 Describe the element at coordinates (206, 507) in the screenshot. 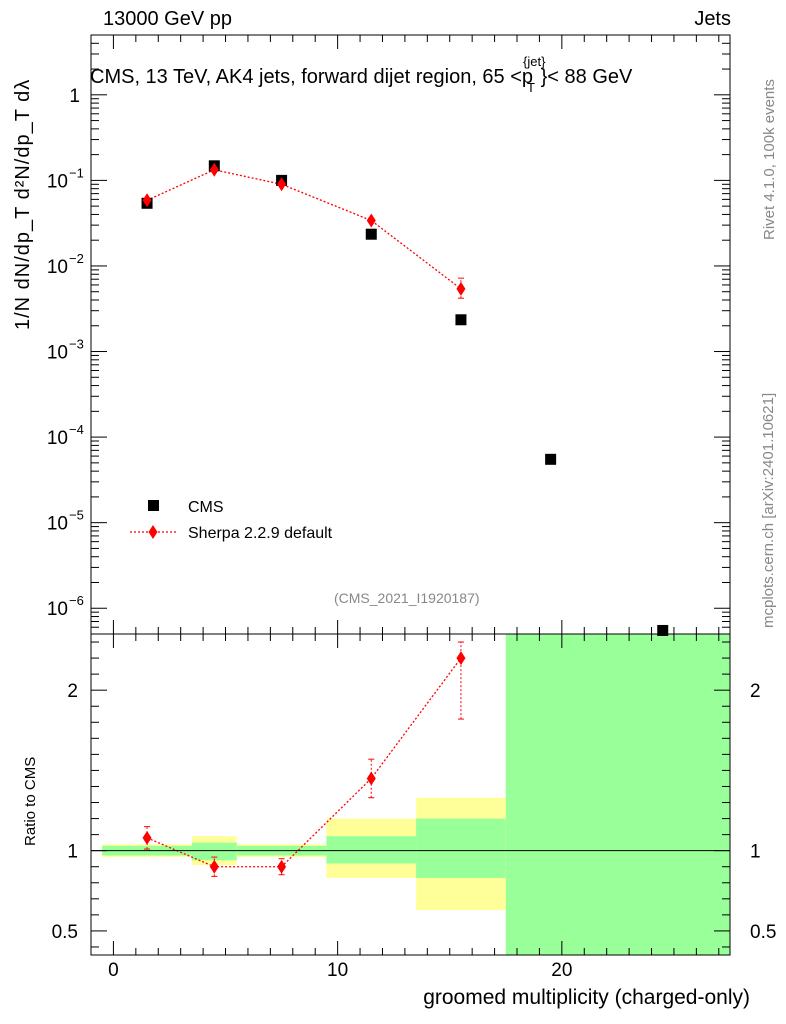

I see `legend-cms-label: CMS` at that location.